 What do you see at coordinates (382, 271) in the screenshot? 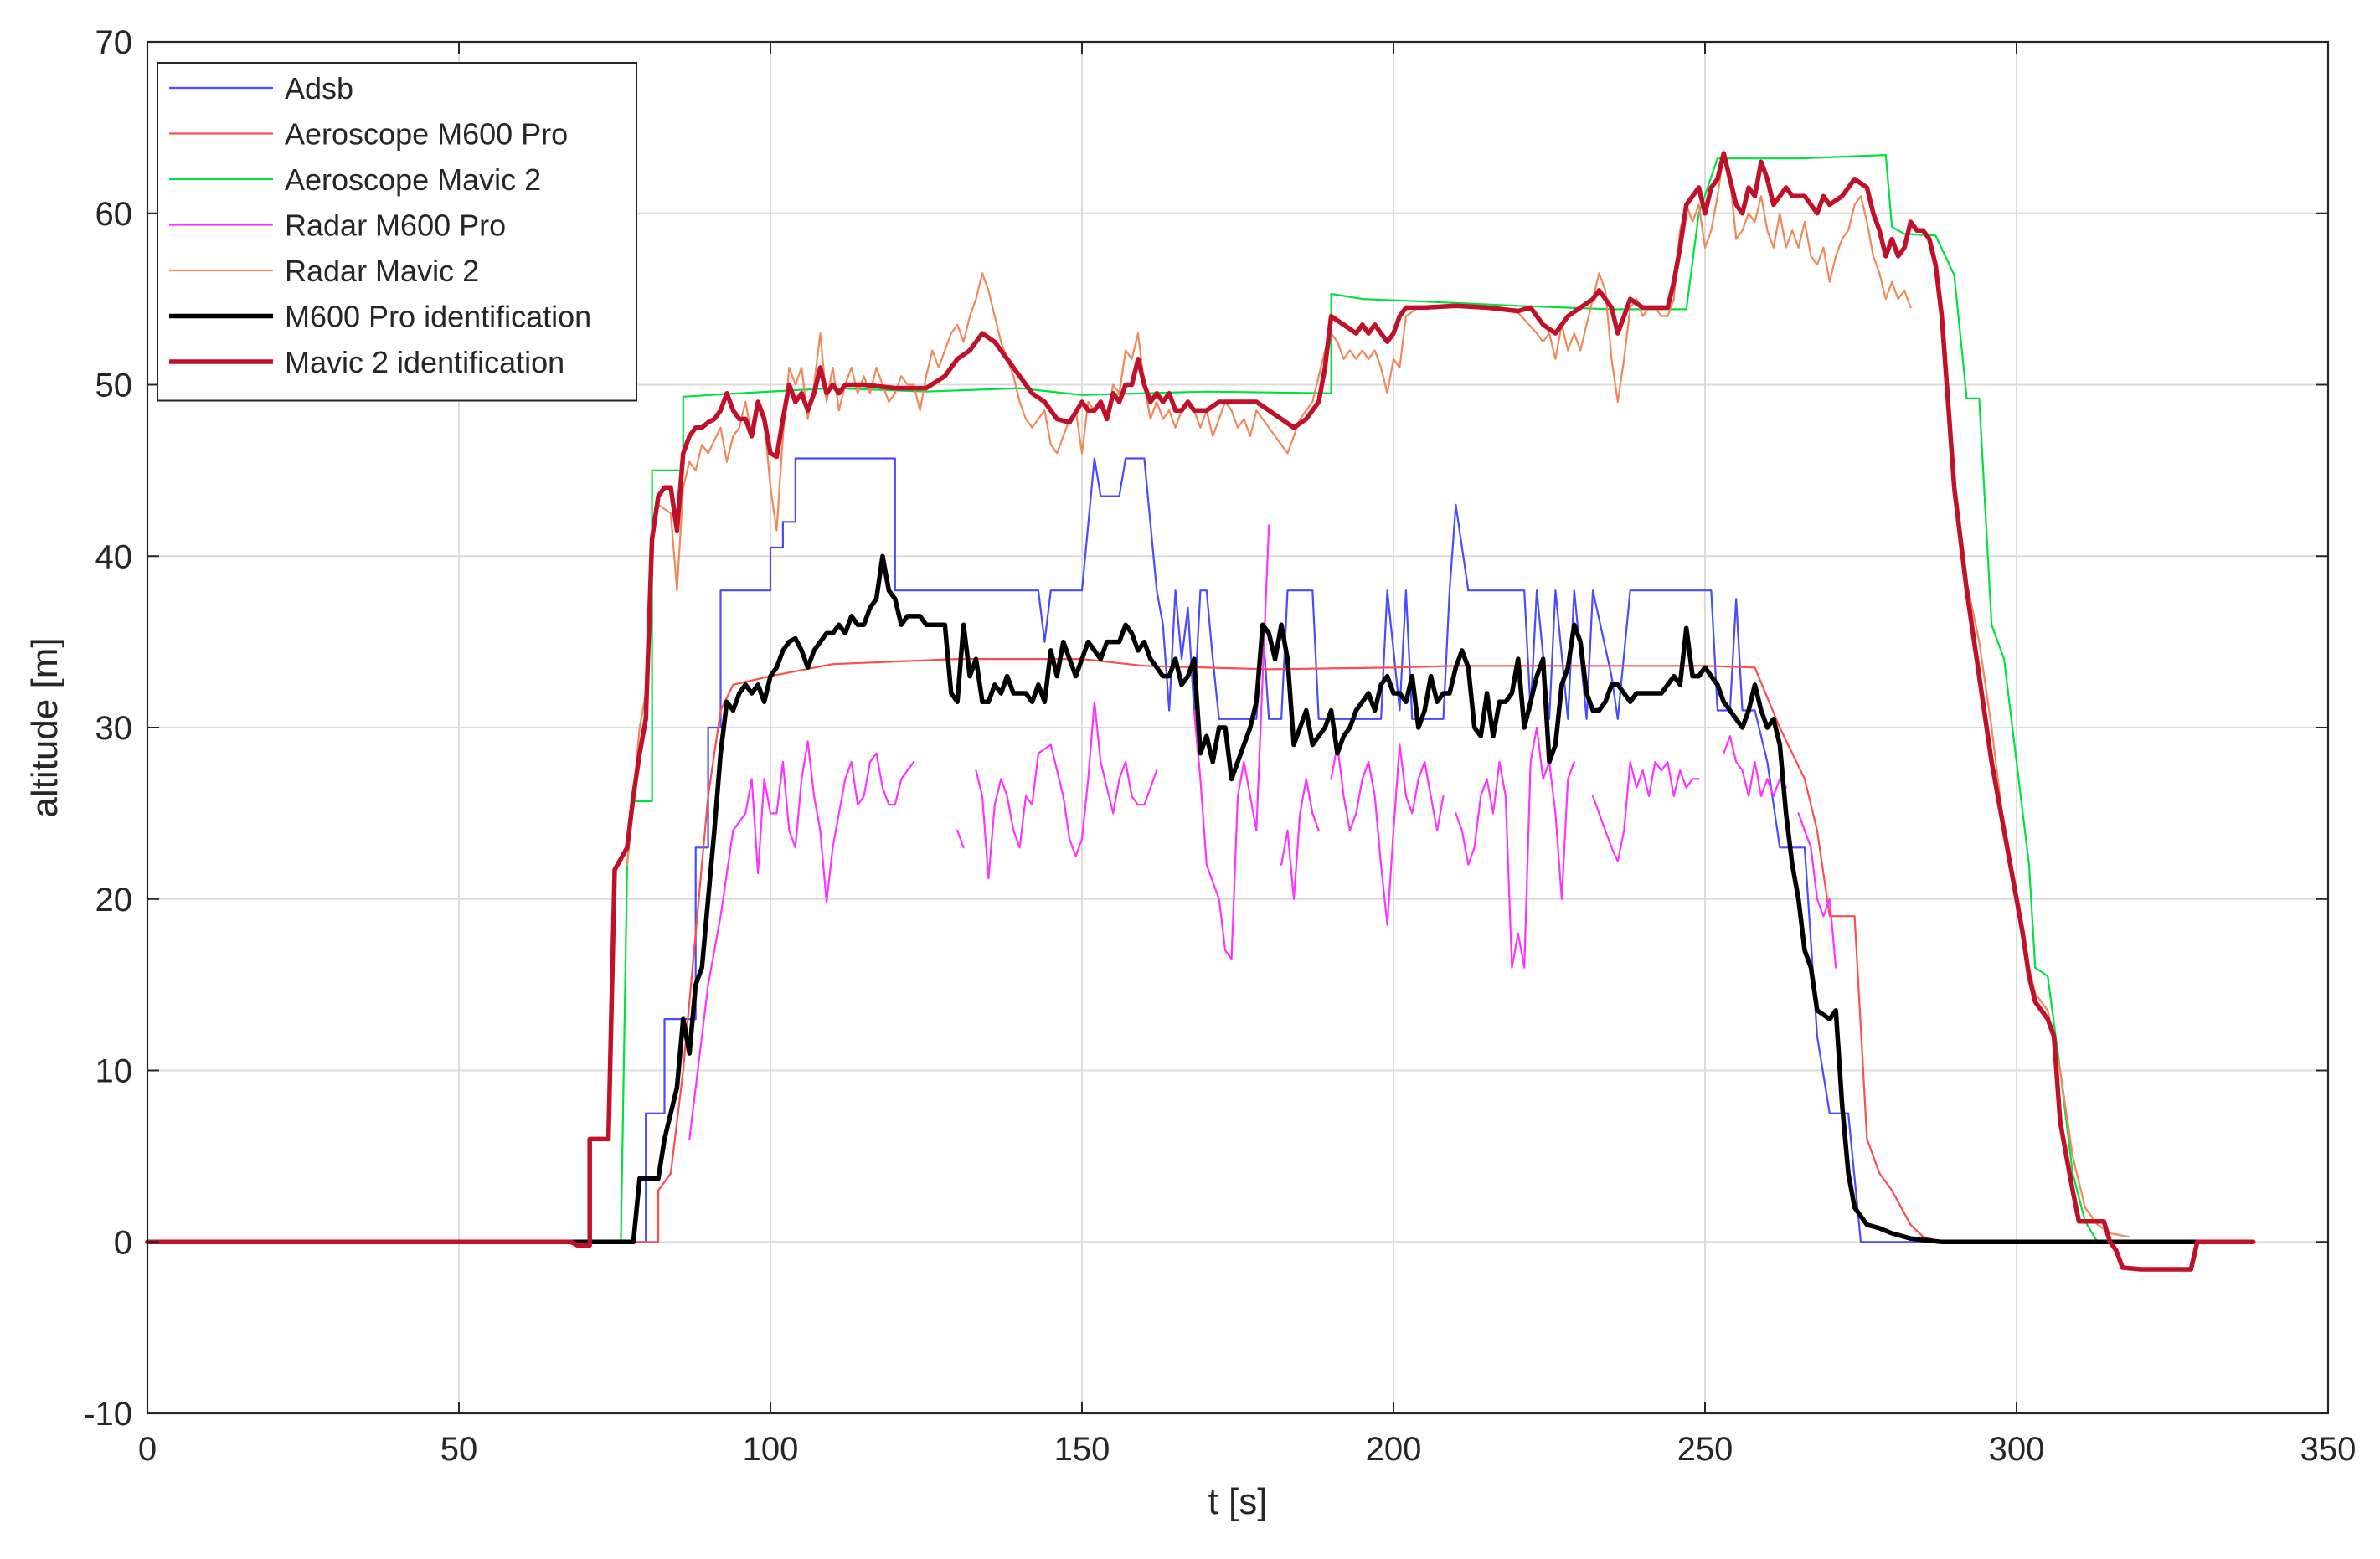
I see `legend-entry-label: Radar Mavic 2` at bounding box center [382, 271].